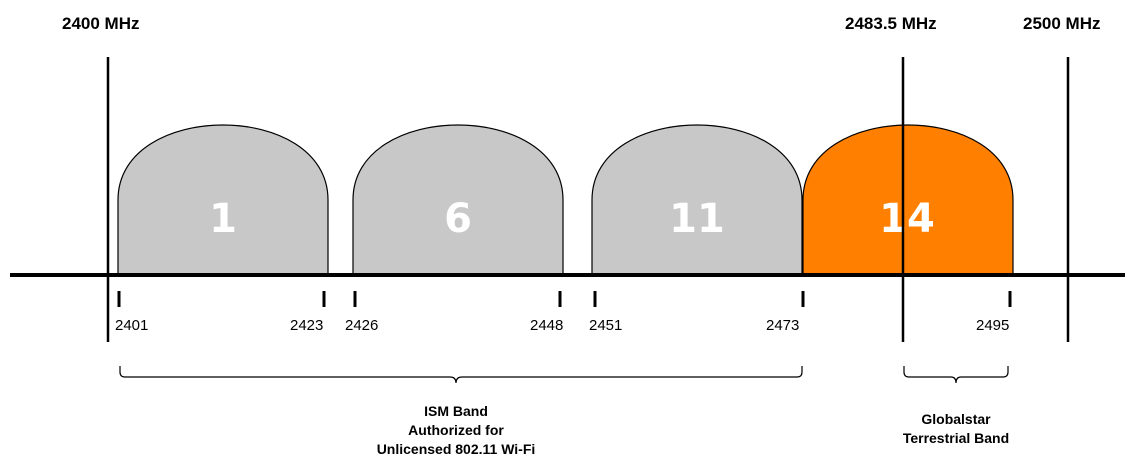  What do you see at coordinates (993, 325) in the screenshot?
I see `tick-label-2495: 2495` at bounding box center [993, 325].